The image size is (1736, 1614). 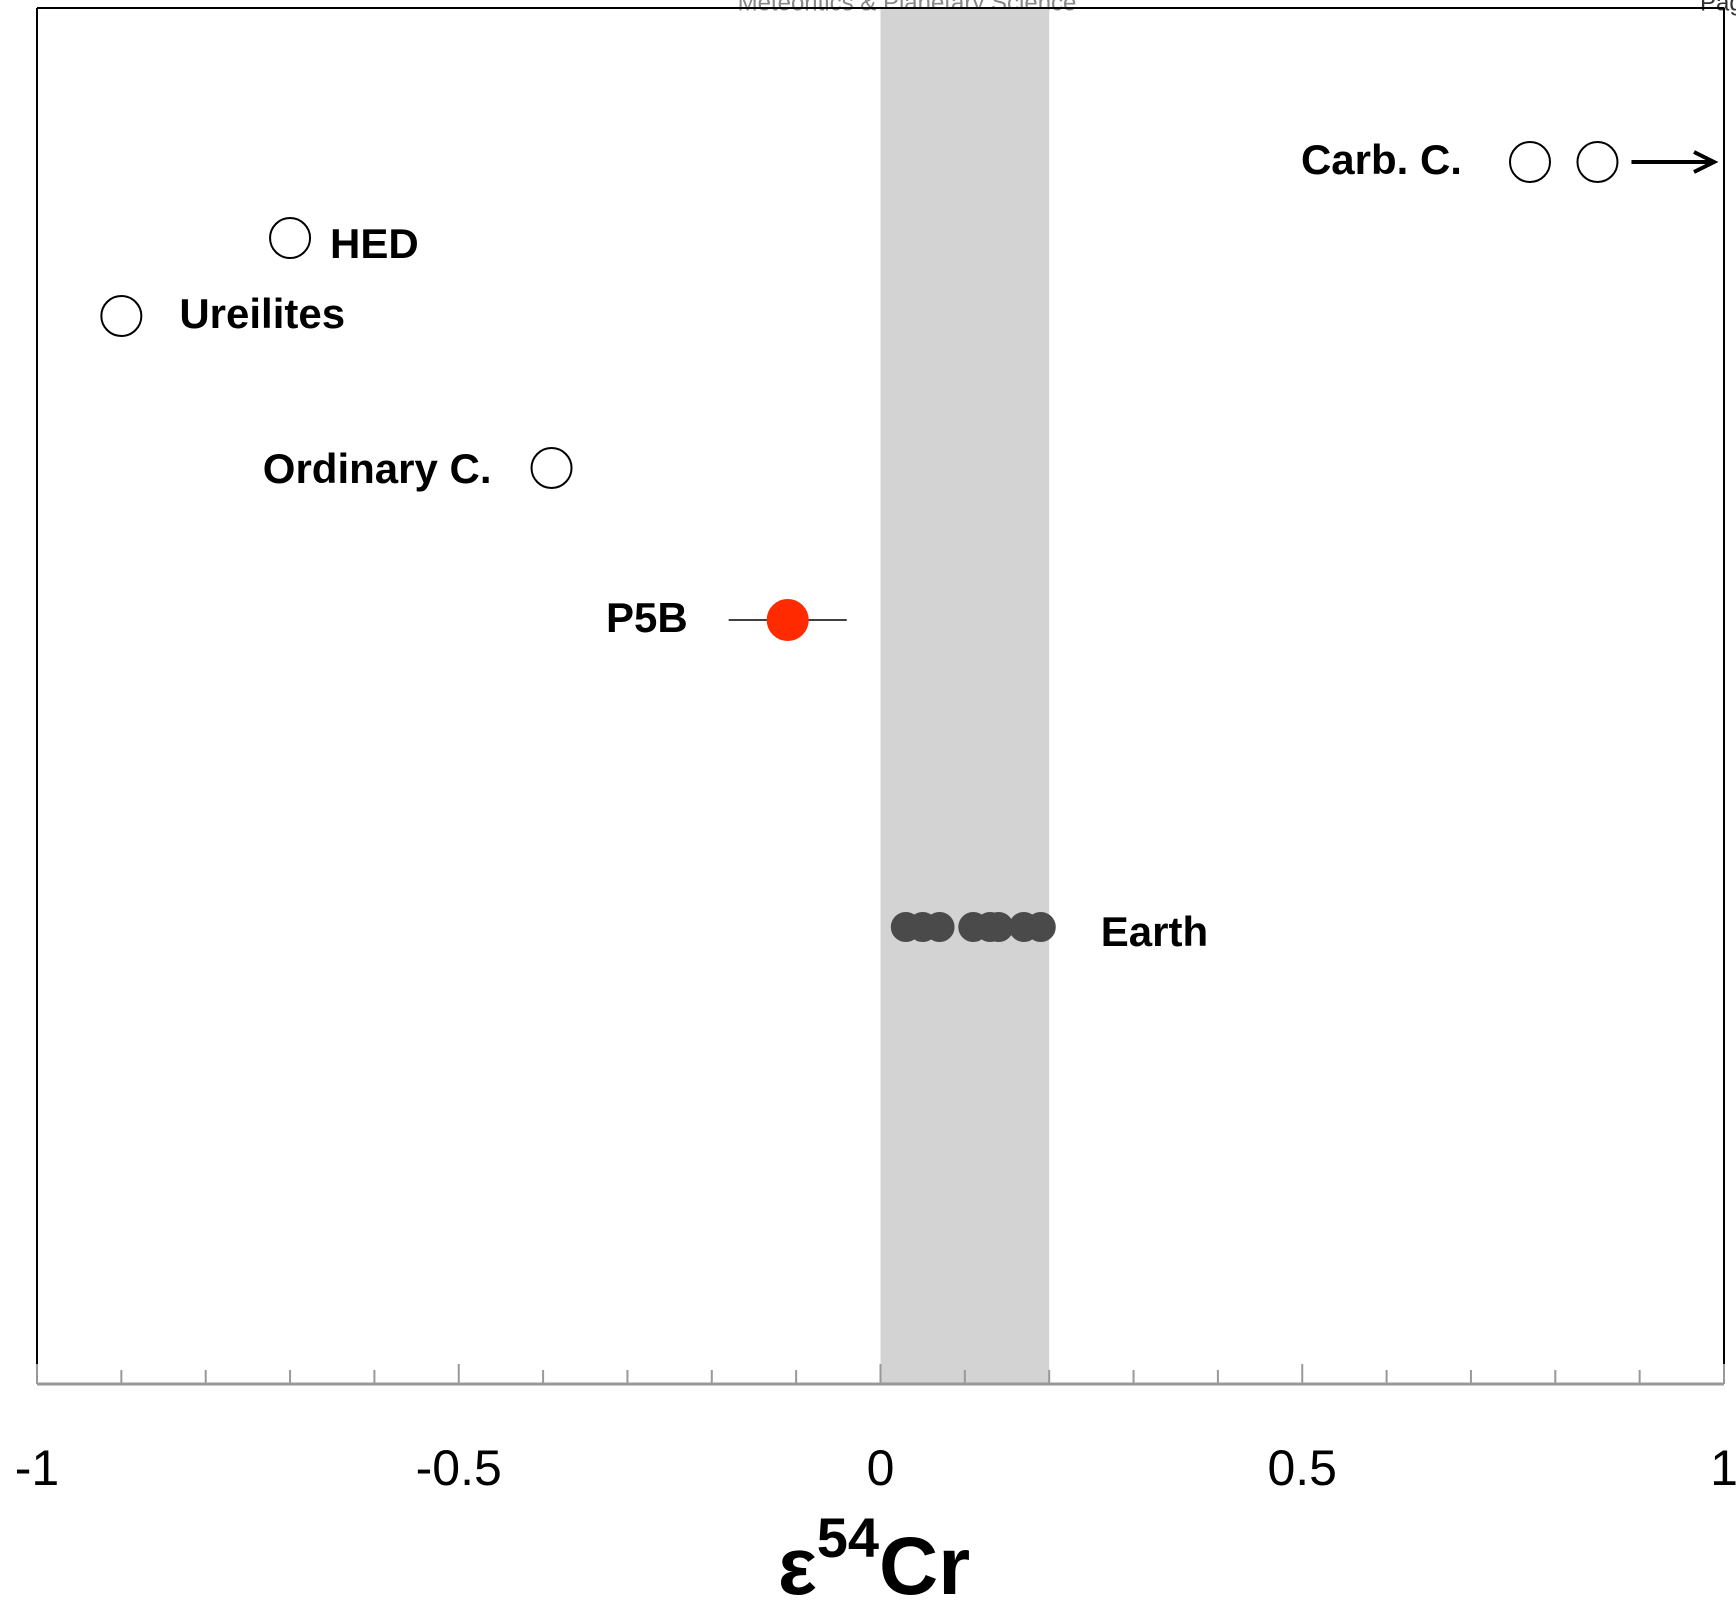 I want to click on x-tick-label: -0.5, so click(x=459, y=1468).